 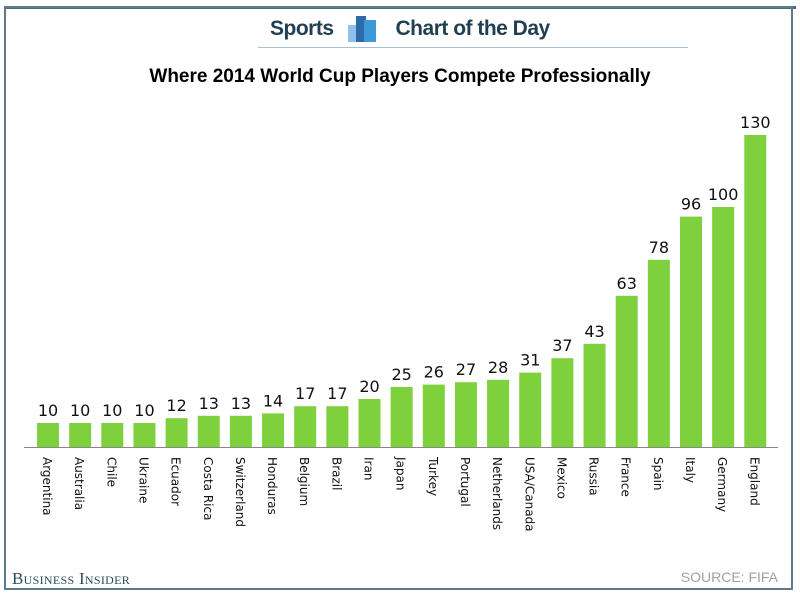 I want to click on category-label: Australia, so click(x=79, y=483).